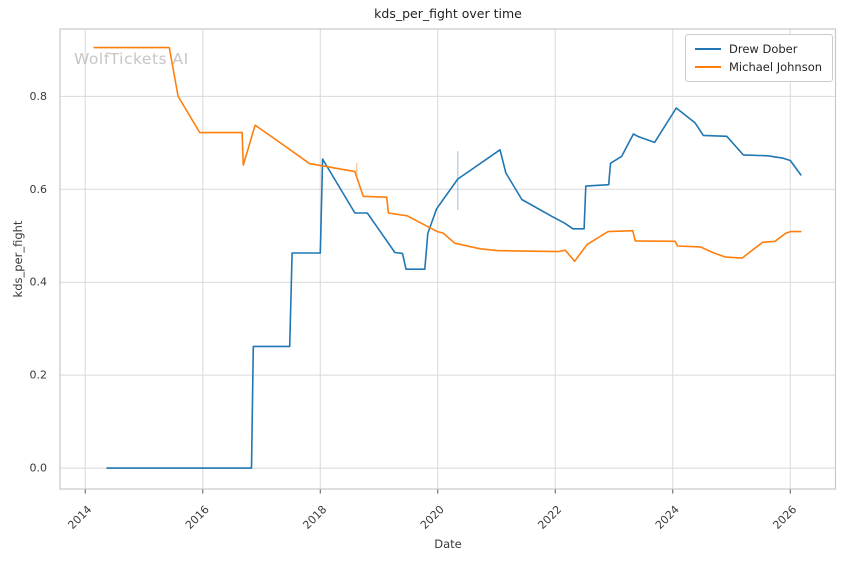 The height and width of the screenshot is (561, 844). What do you see at coordinates (667, 517) in the screenshot?
I see `x-tick-label: 2024` at bounding box center [667, 517].